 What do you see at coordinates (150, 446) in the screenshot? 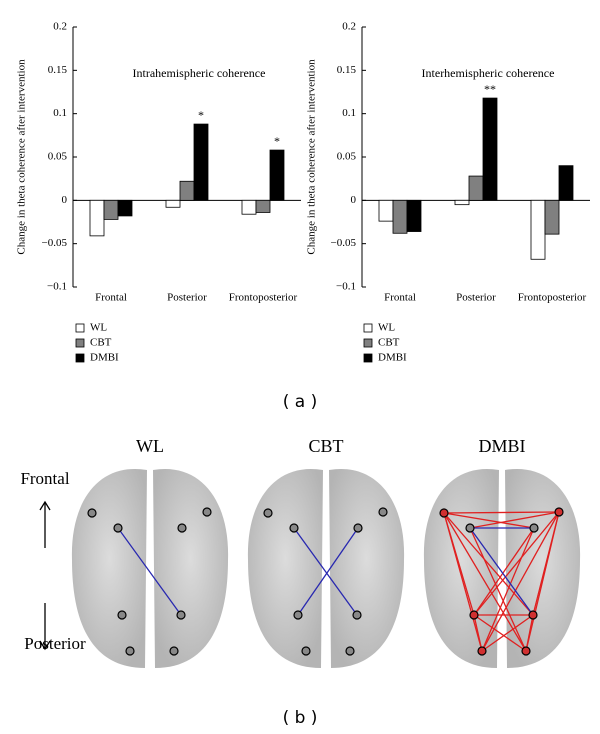
I see `brain-label: WL` at bounding box center [150, 446].